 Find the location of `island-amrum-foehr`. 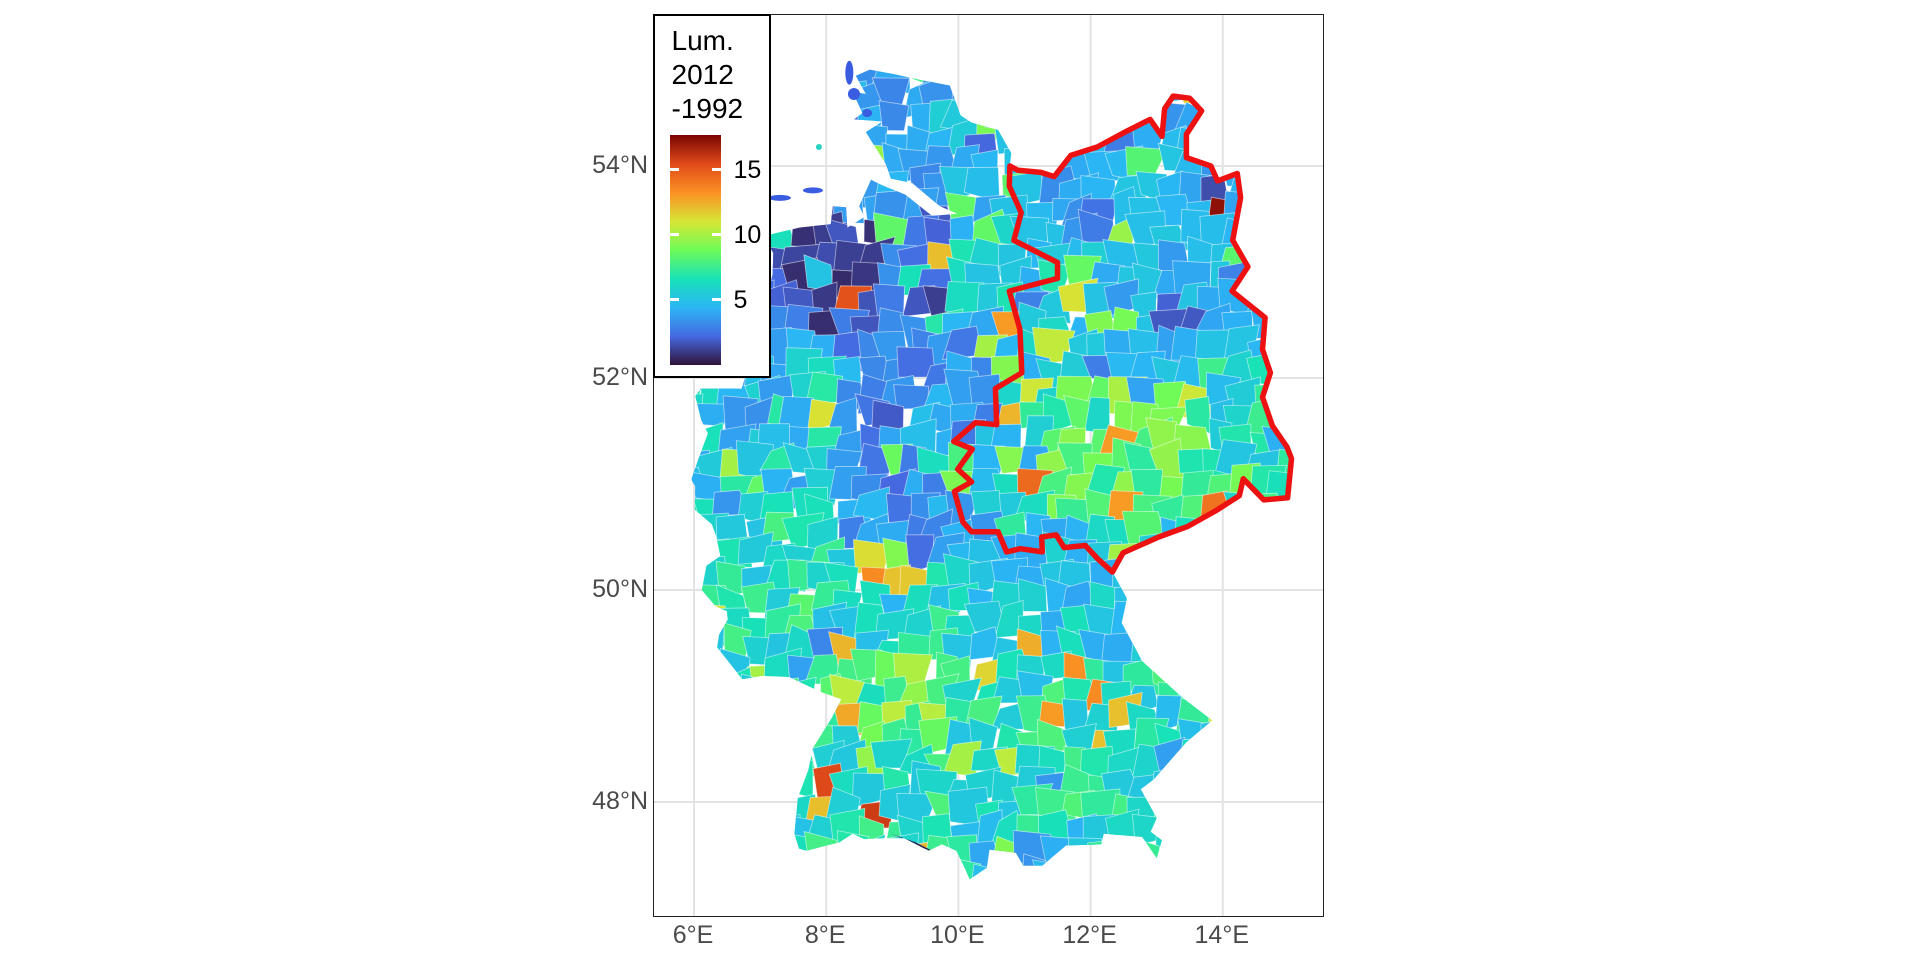

island-amrum-foehr is located at coordinates (853, 93).